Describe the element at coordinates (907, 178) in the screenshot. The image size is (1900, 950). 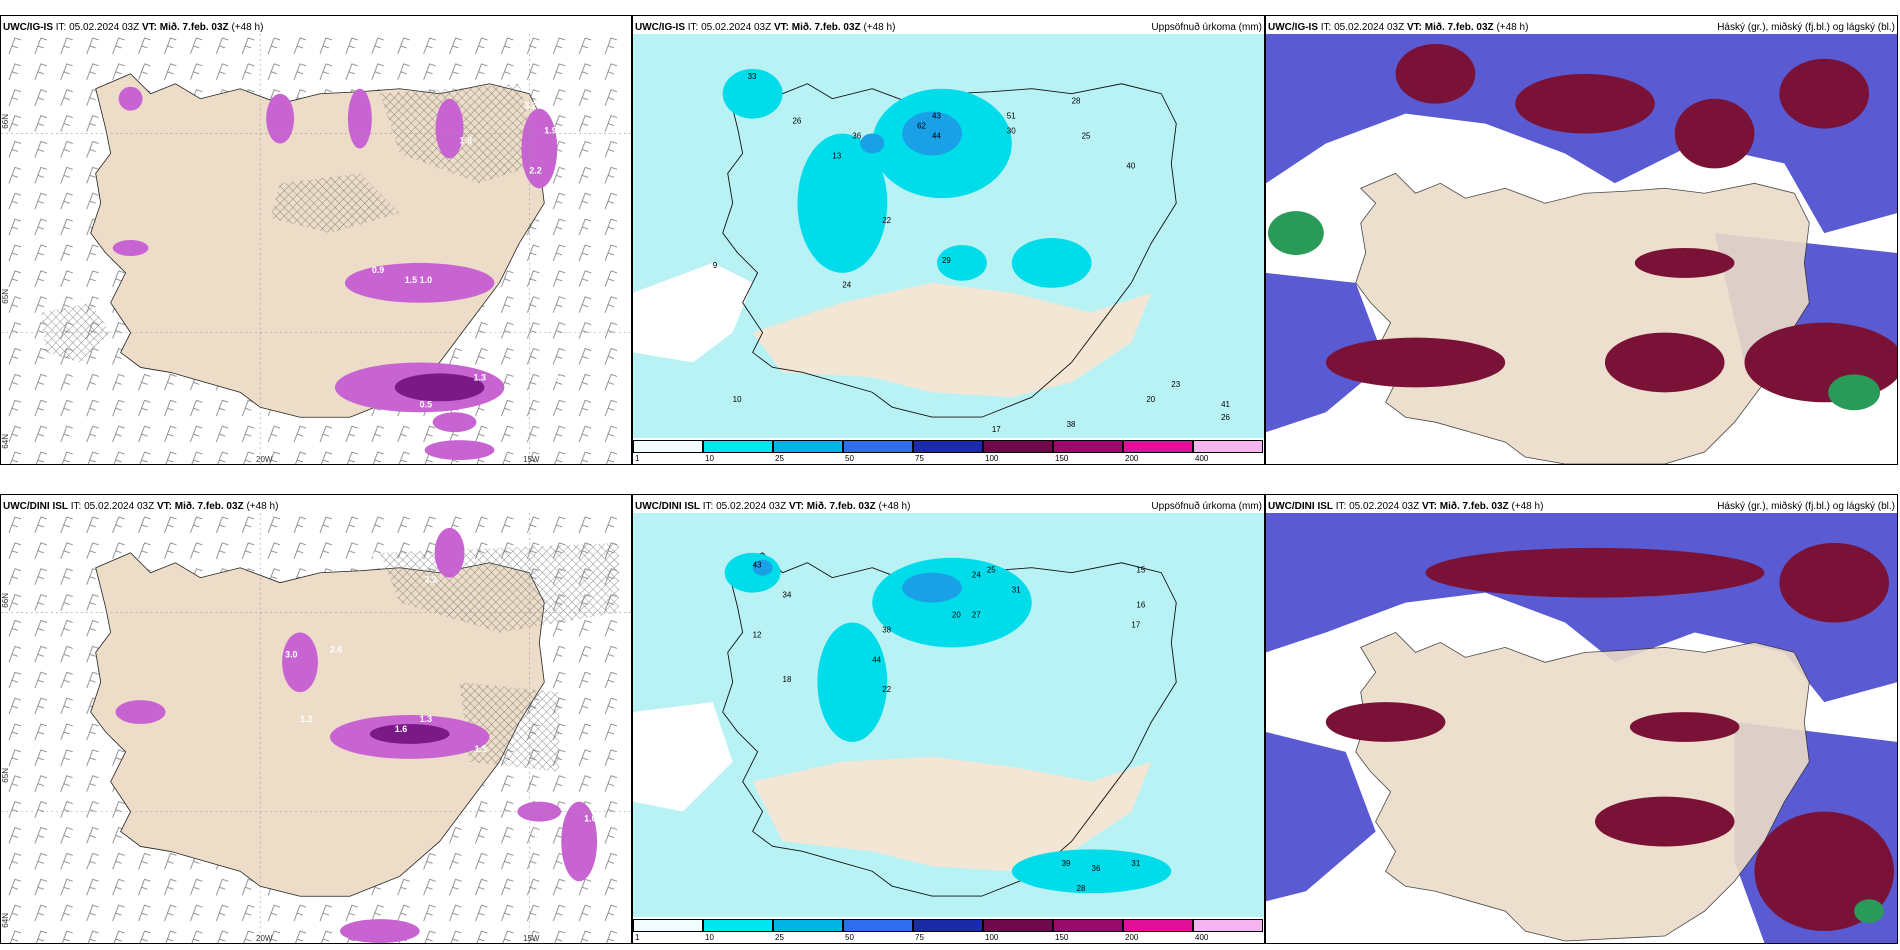
I see `precip-mid` at that location.